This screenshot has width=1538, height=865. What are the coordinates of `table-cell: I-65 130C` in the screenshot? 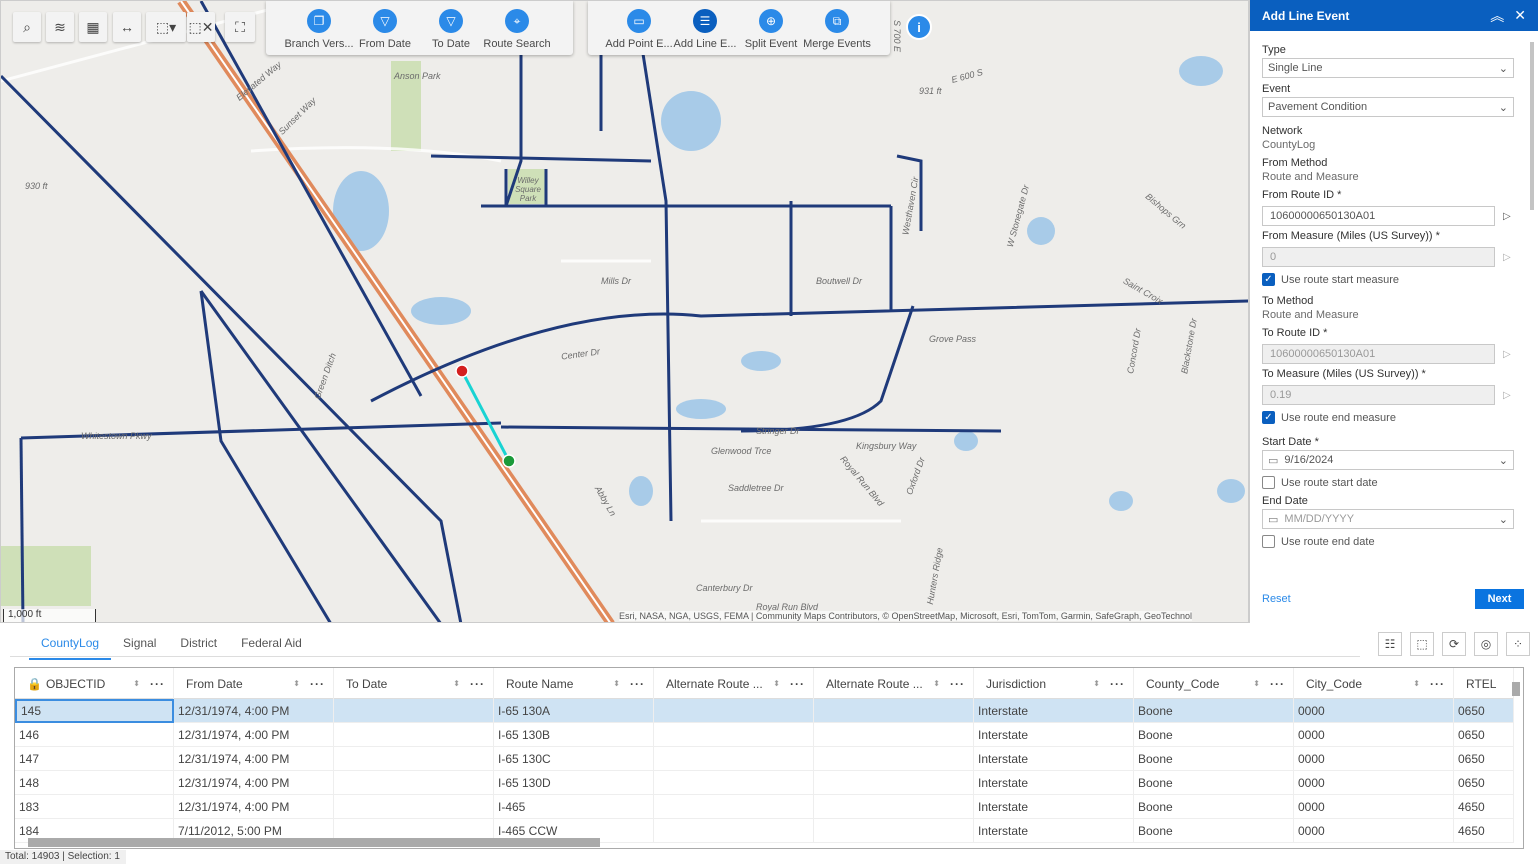 It's located at (574, 759).